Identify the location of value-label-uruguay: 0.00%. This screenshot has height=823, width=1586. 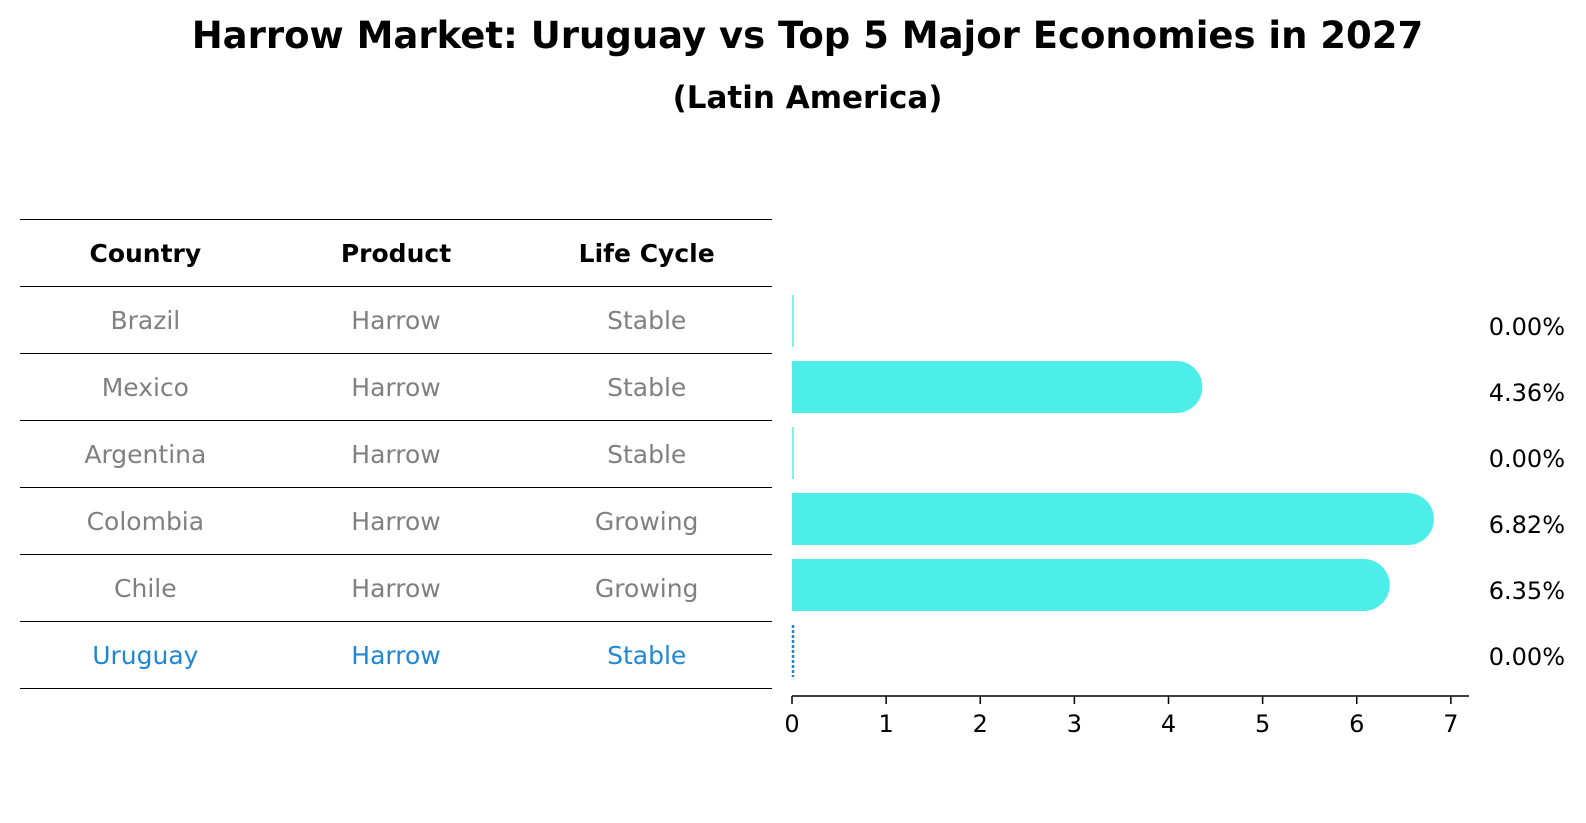
(1527, 657).